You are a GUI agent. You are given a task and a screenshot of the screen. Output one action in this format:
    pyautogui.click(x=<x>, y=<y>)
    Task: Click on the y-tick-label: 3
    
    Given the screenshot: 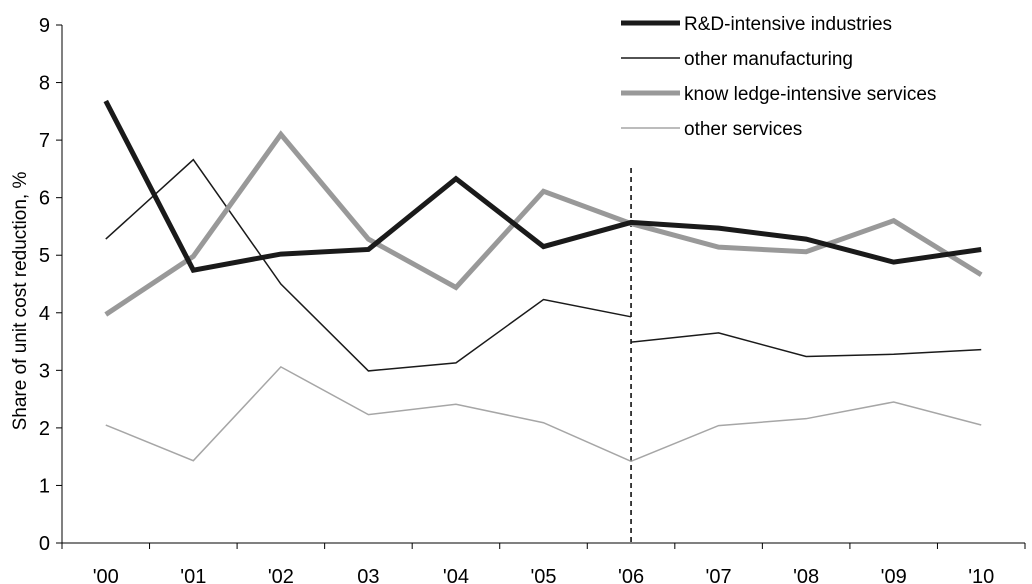 What is the action you would take?
    pyautogui.click(x=44, y=371)
    